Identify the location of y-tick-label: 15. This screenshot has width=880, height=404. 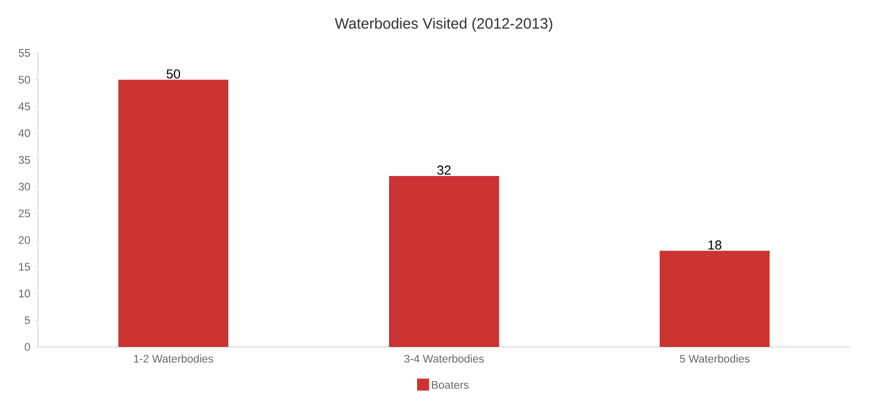
(24, 266).